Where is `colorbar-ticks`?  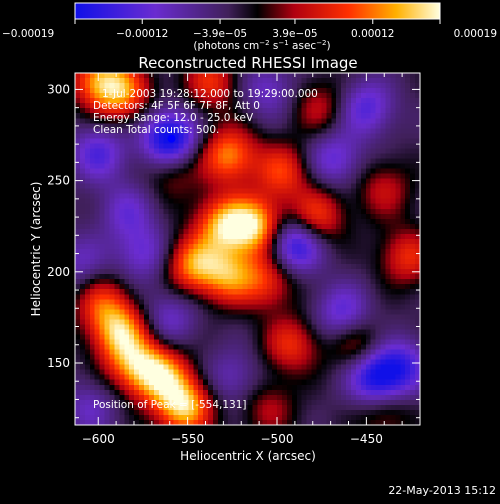
colorbar-ticks is located at coordinates (257, 21).